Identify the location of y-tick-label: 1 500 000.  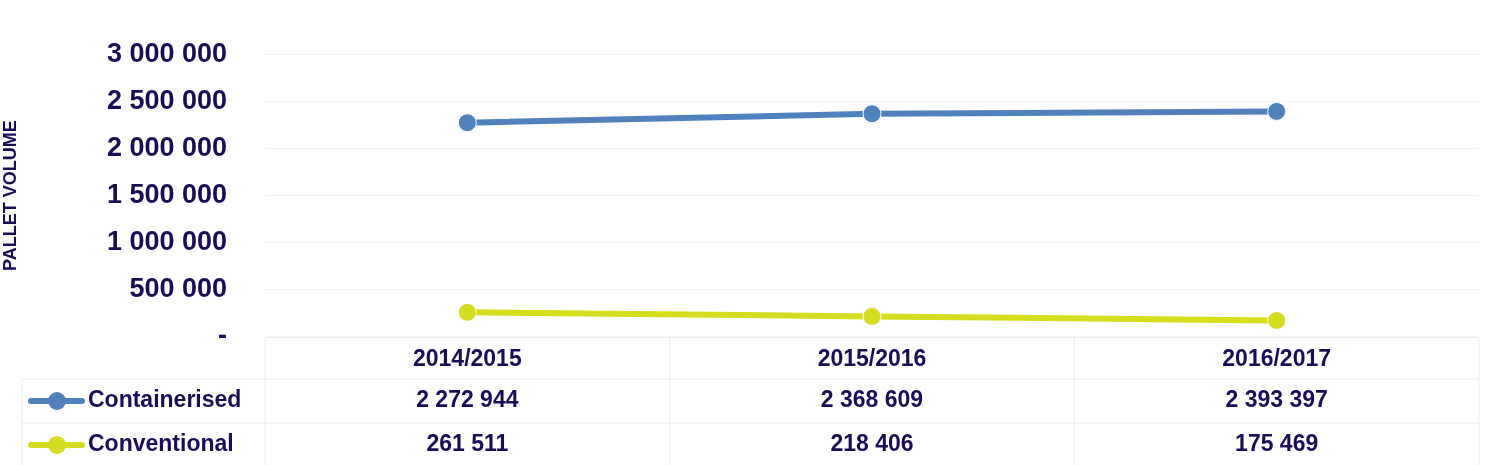
(166, 194).